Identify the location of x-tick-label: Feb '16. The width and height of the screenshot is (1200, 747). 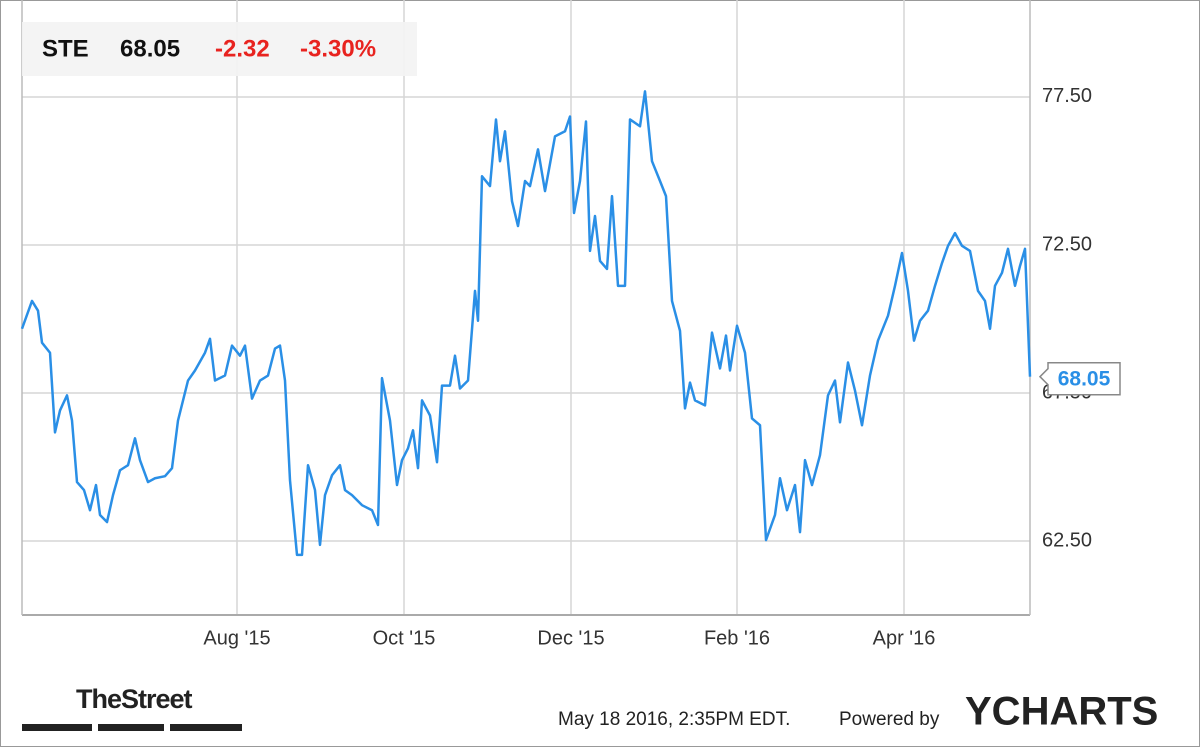
(737, 638).